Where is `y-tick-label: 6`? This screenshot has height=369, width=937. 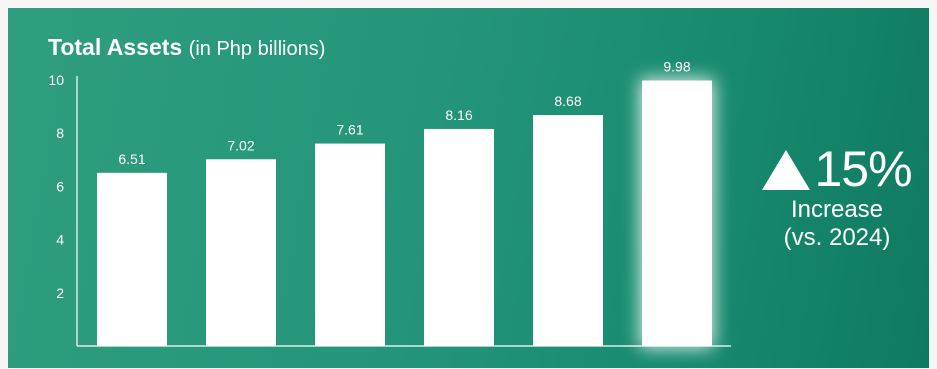
y-tick-label: 6 is located at coordinates (60, 186).